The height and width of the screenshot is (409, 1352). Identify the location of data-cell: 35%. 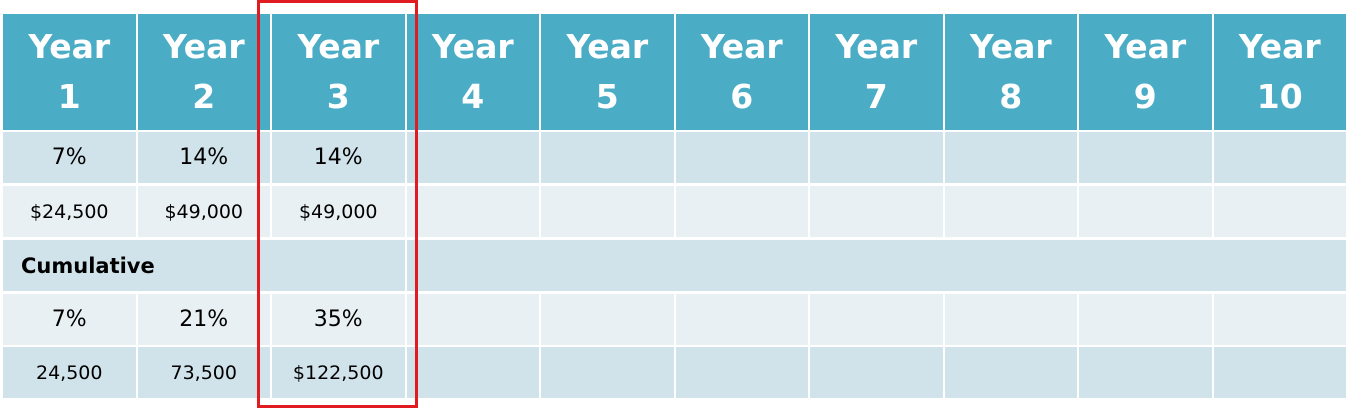
(338, 319).